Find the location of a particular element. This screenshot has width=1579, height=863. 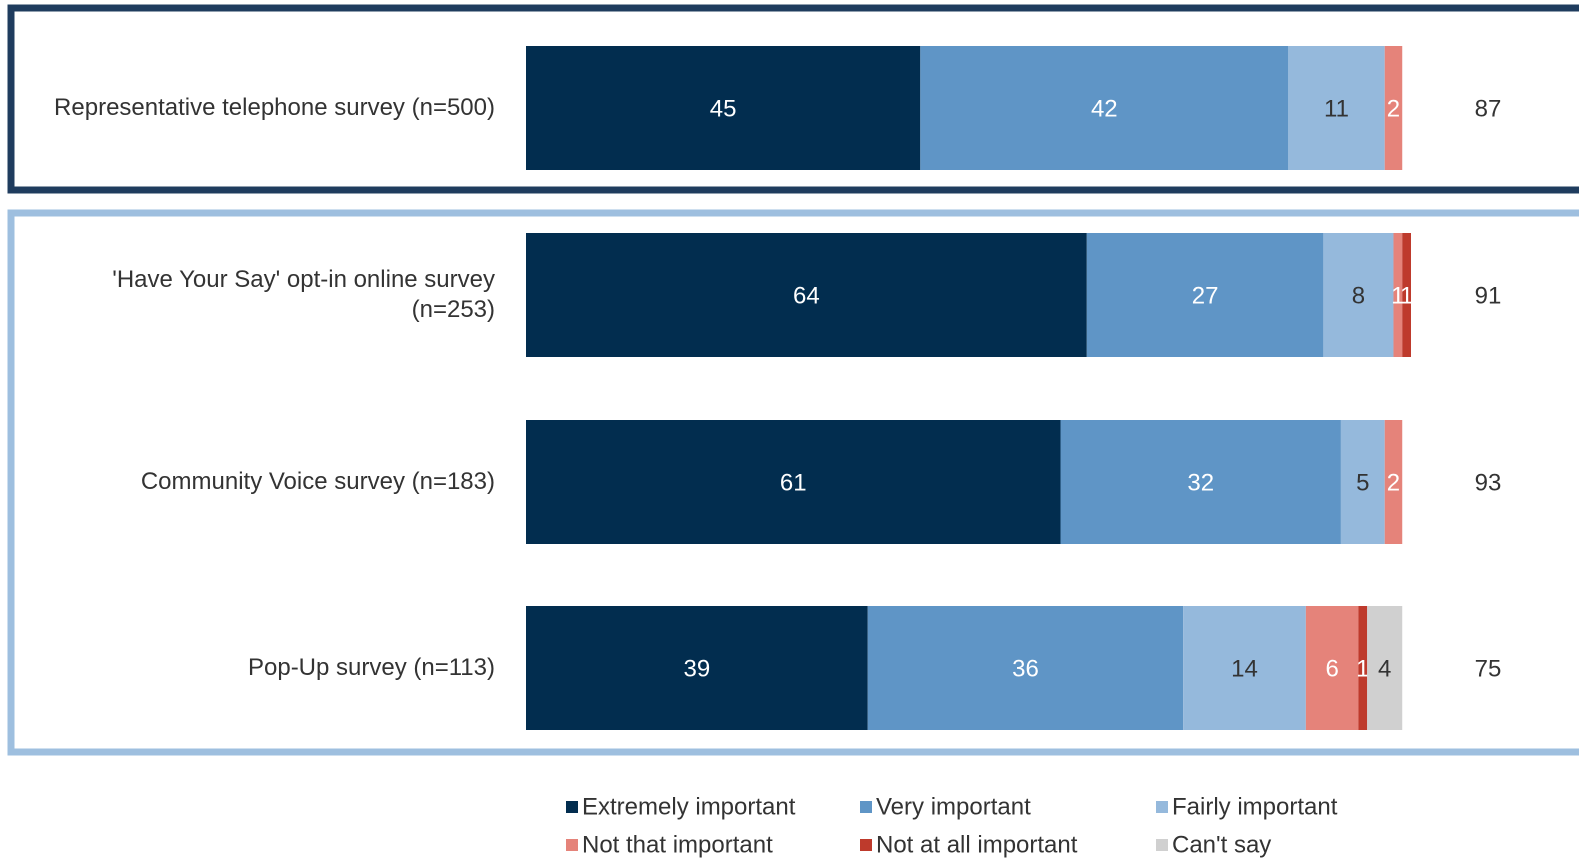

category-label: Representative telephone survey (n=500) is located at coordinates (274, 107).